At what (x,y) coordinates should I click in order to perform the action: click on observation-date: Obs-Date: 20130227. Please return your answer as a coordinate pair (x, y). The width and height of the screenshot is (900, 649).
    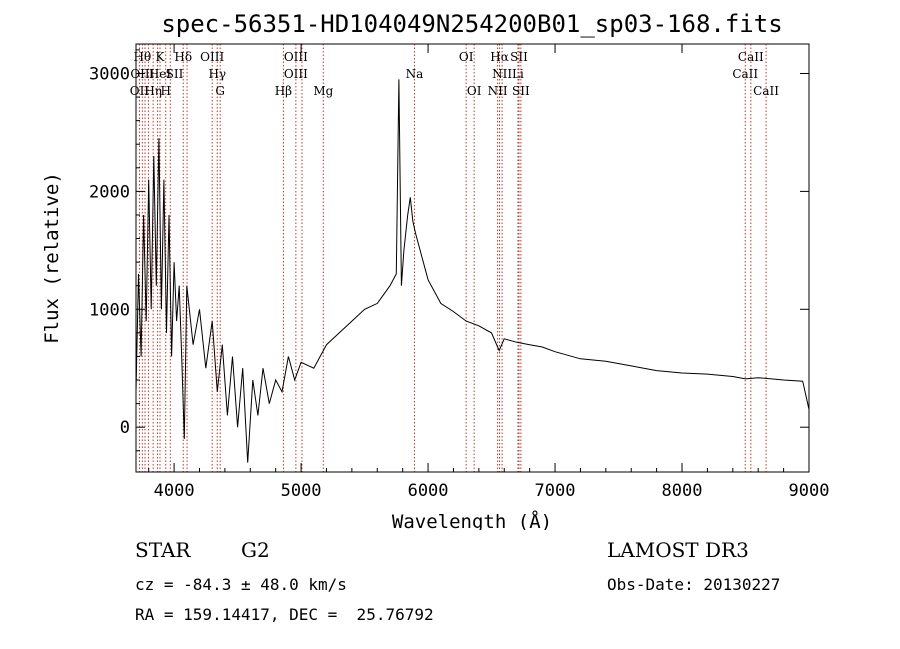
    Looking at the image, I should click on (694, 584).